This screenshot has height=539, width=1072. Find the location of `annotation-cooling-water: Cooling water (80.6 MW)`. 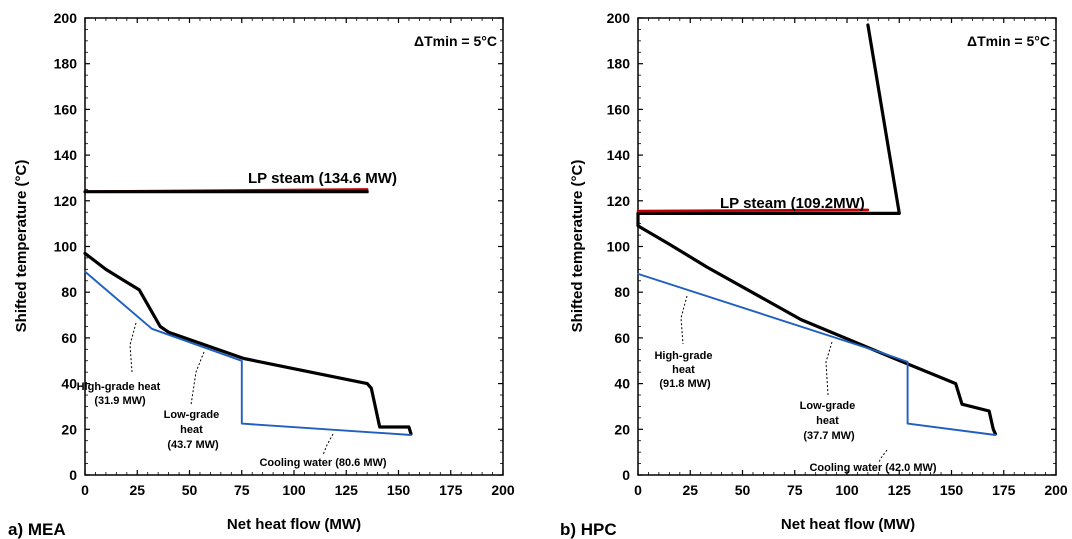

annotation-cooling-water: Cooling water (80.6 MW) is located at coordinates (322, 463).